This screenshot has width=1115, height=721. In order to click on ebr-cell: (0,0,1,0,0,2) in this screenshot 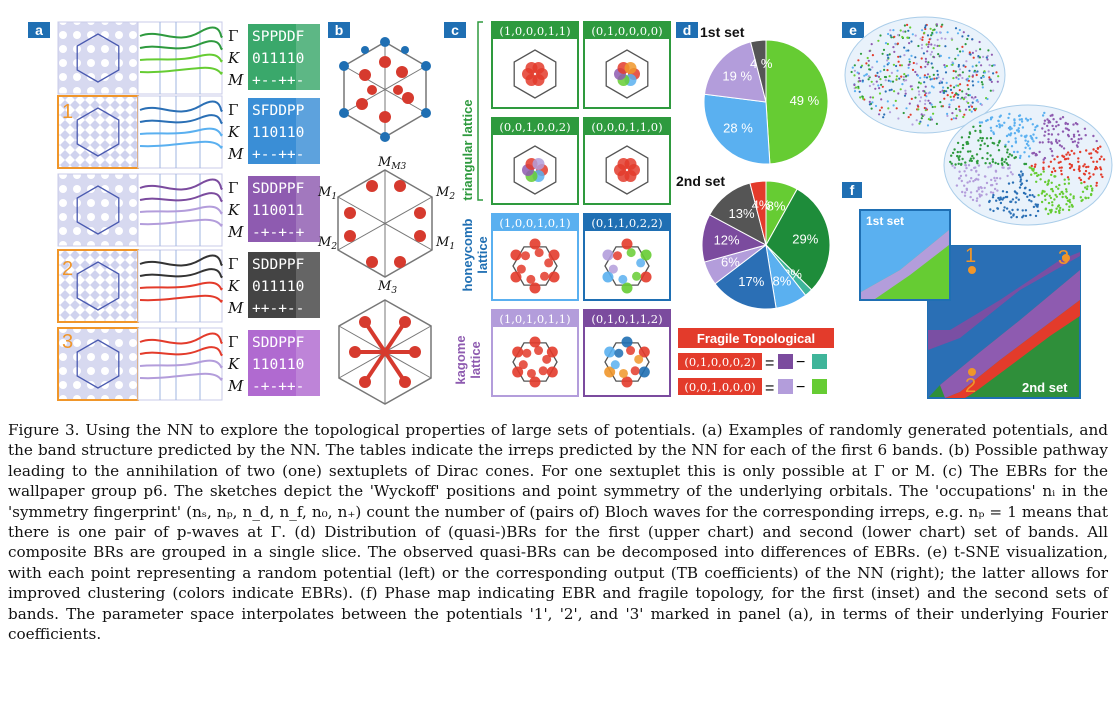, I will do `click(535, 161)`.